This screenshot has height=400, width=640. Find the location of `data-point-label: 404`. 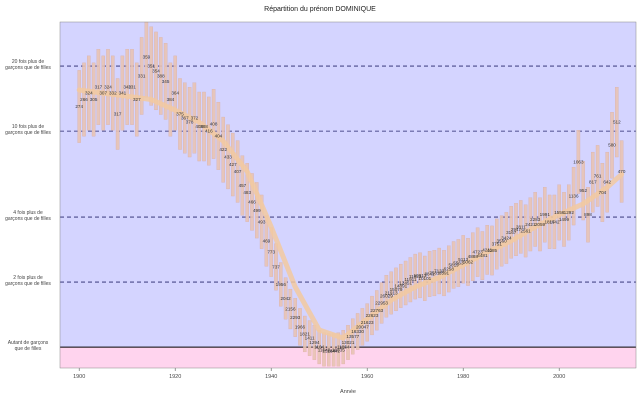

data-point-label: 404 is located at coordinates (219, 135).